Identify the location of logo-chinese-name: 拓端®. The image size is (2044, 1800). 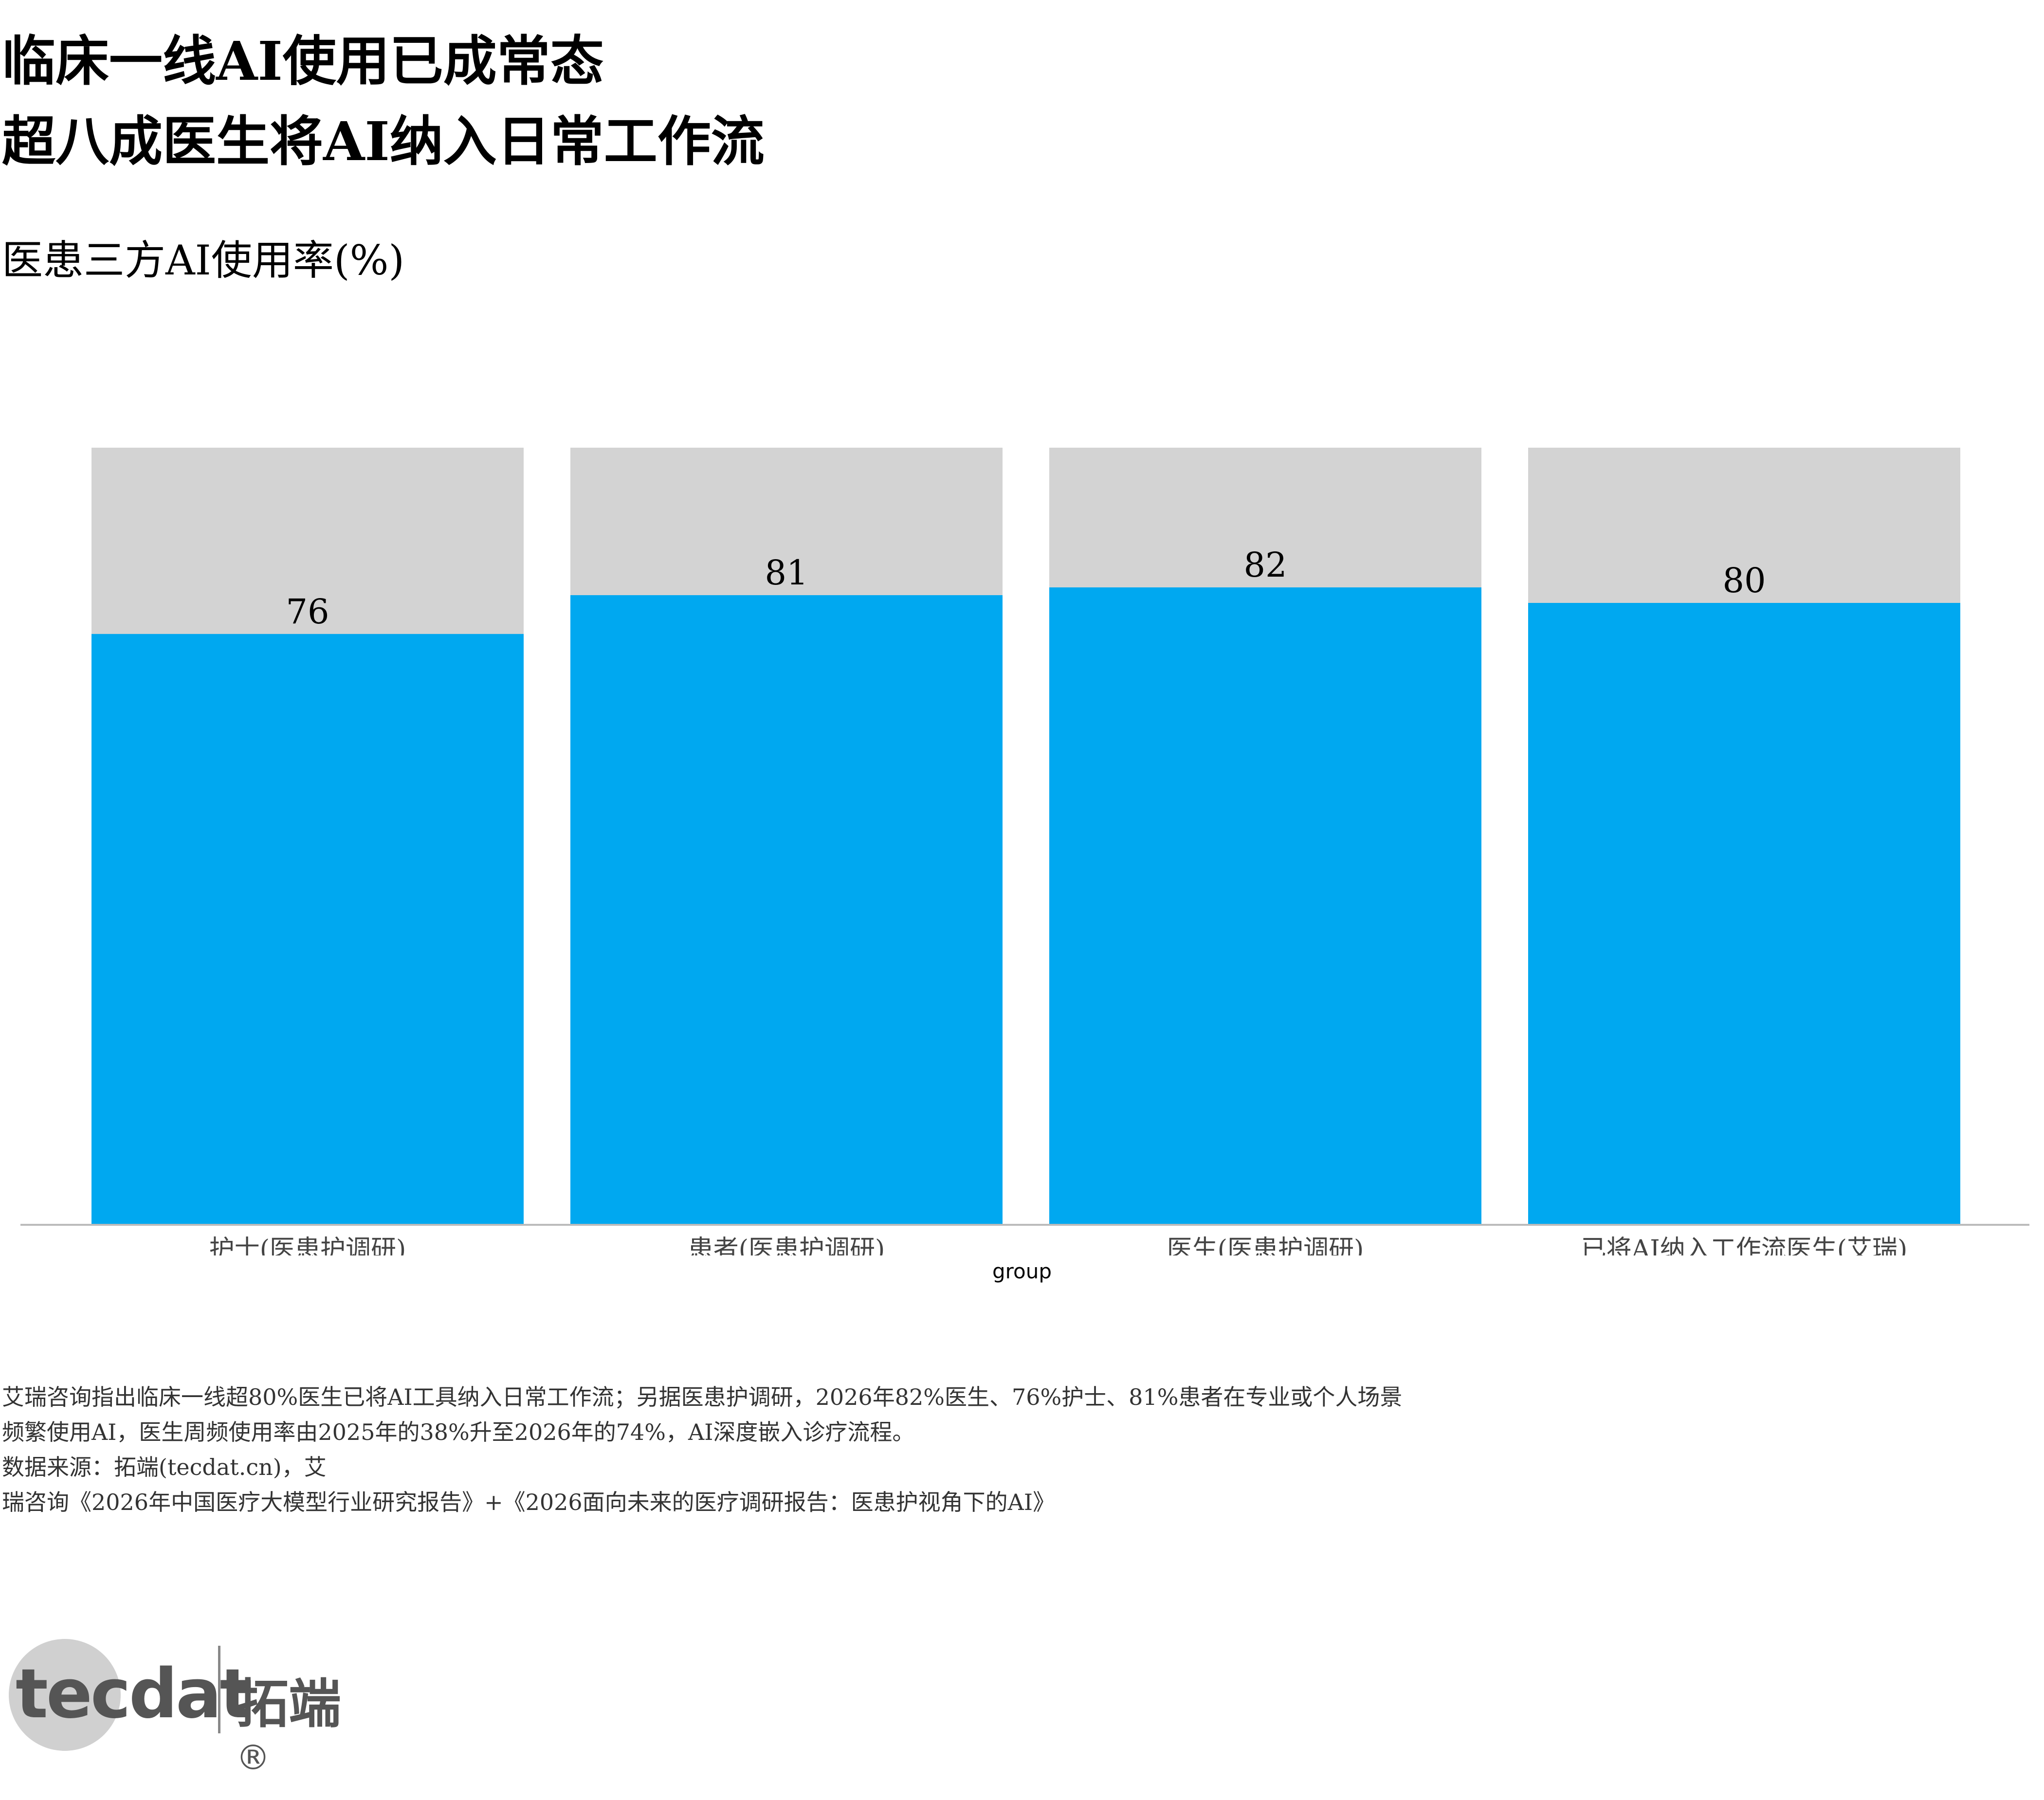
(306, 1731).